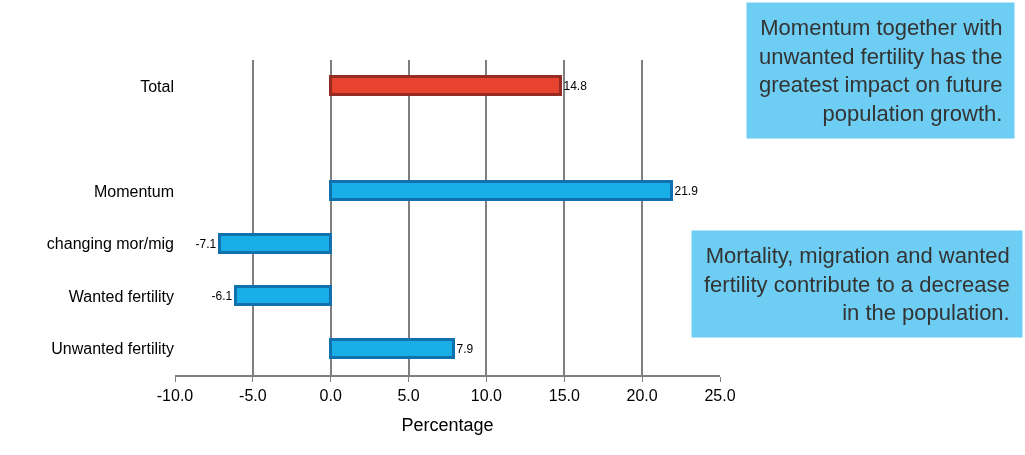  Describe the element at coordinates (857, 284) in the screenshot. I see `annotation: Mortality, migration and wanted fertility contribute to a decrease in the population.` at that location.